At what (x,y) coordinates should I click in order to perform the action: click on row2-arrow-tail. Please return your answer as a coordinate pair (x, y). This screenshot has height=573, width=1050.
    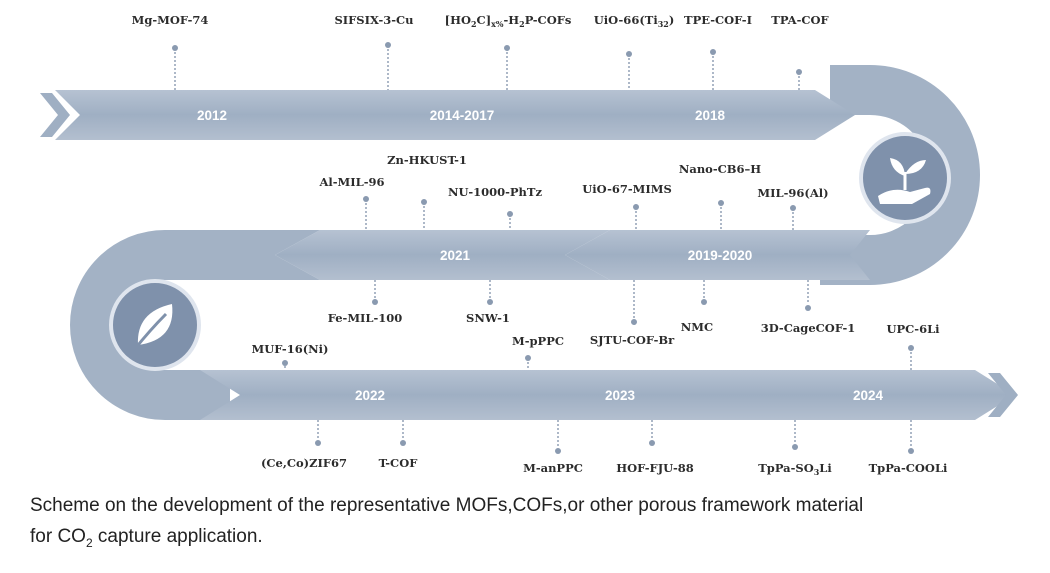
    Looking at the image, I should click on (255, 255).